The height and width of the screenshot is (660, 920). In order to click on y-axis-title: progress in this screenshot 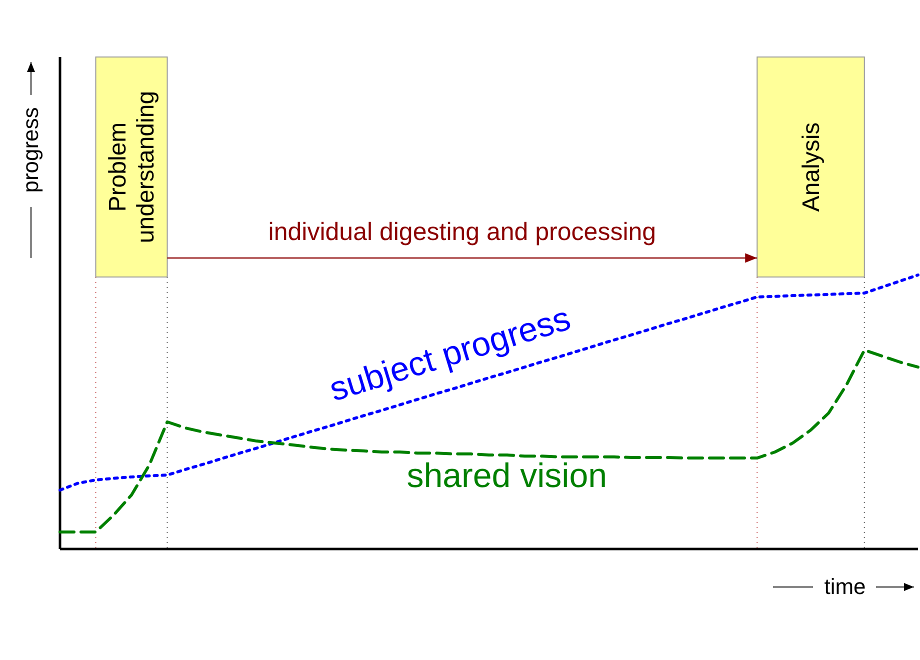, I will do `click(30, 150)`.